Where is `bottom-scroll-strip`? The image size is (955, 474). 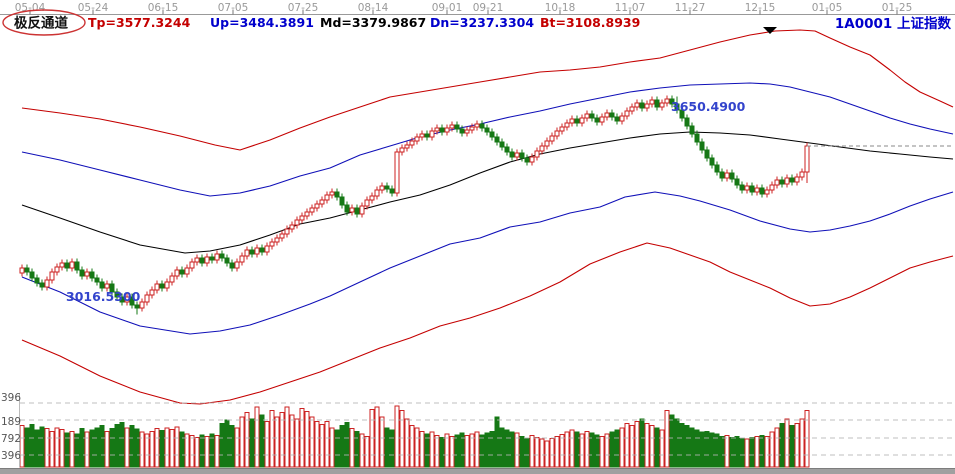
bottom-scroll-strip is located at coordinates (477, 471).